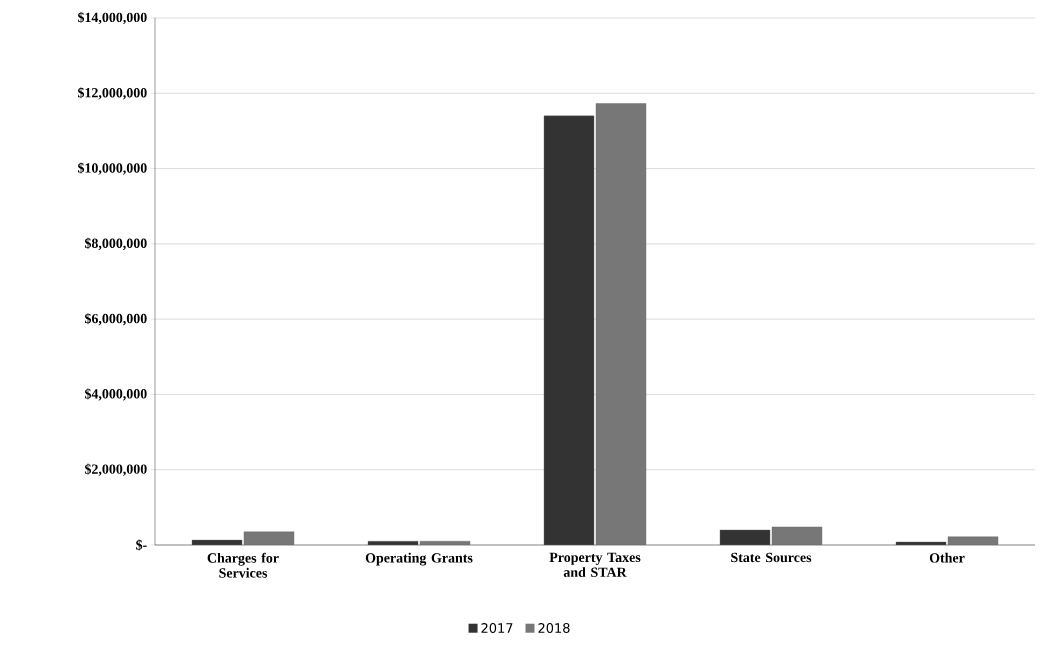  What do you see at coordinates (771, 557) in the screenshot?
I see `x-tick-label: State Sources` at bounding box center [771, 557].